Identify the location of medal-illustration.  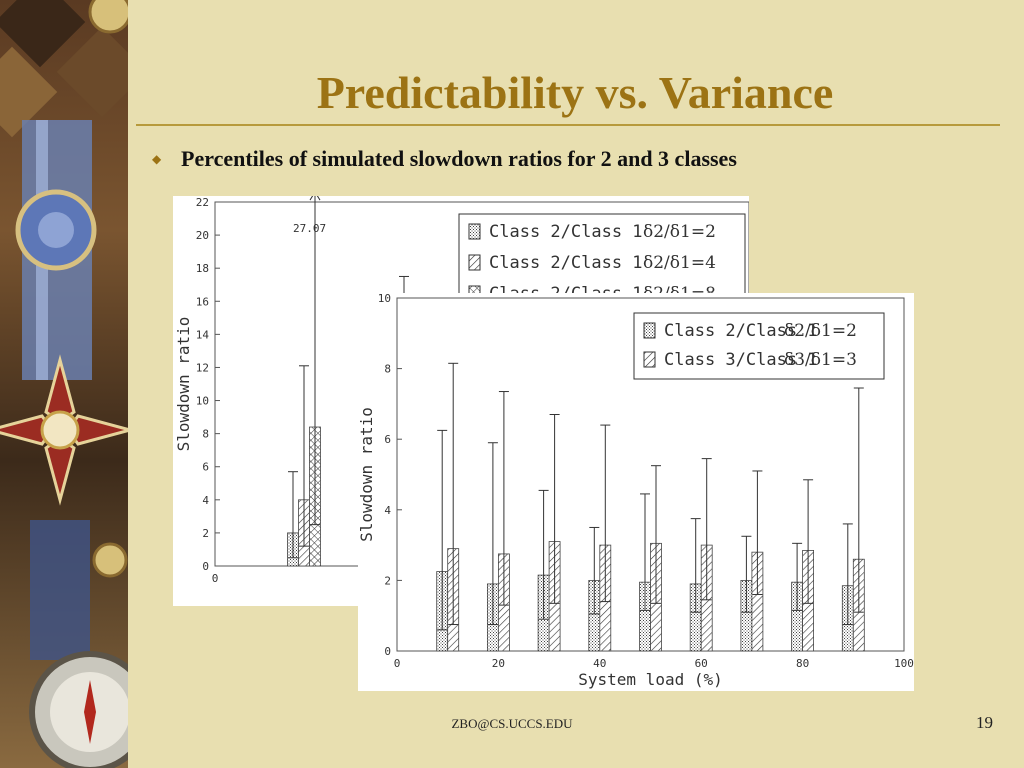
(64, 384).